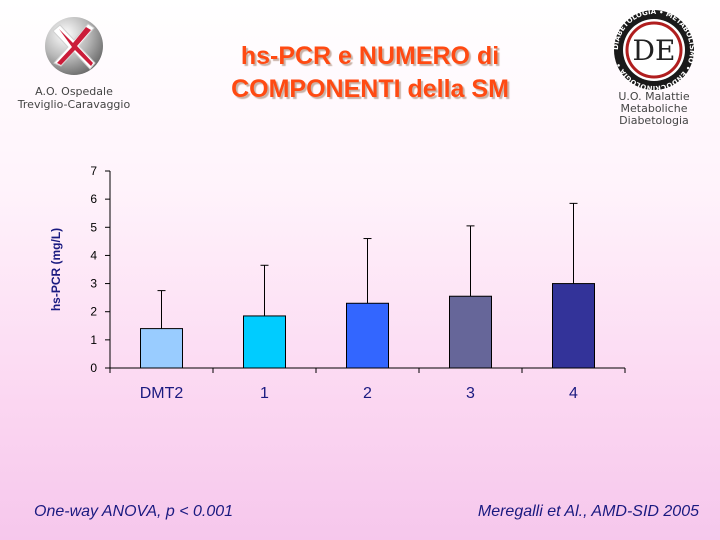 Image resolution: width=720 pixels, height=540 pixels. What do you see at coordinates (370, 73) in the screenshot?
I see `slide-title: hs-PCR e NUMERO di COMPONENTI della SM` at bounding box center [370, 73].